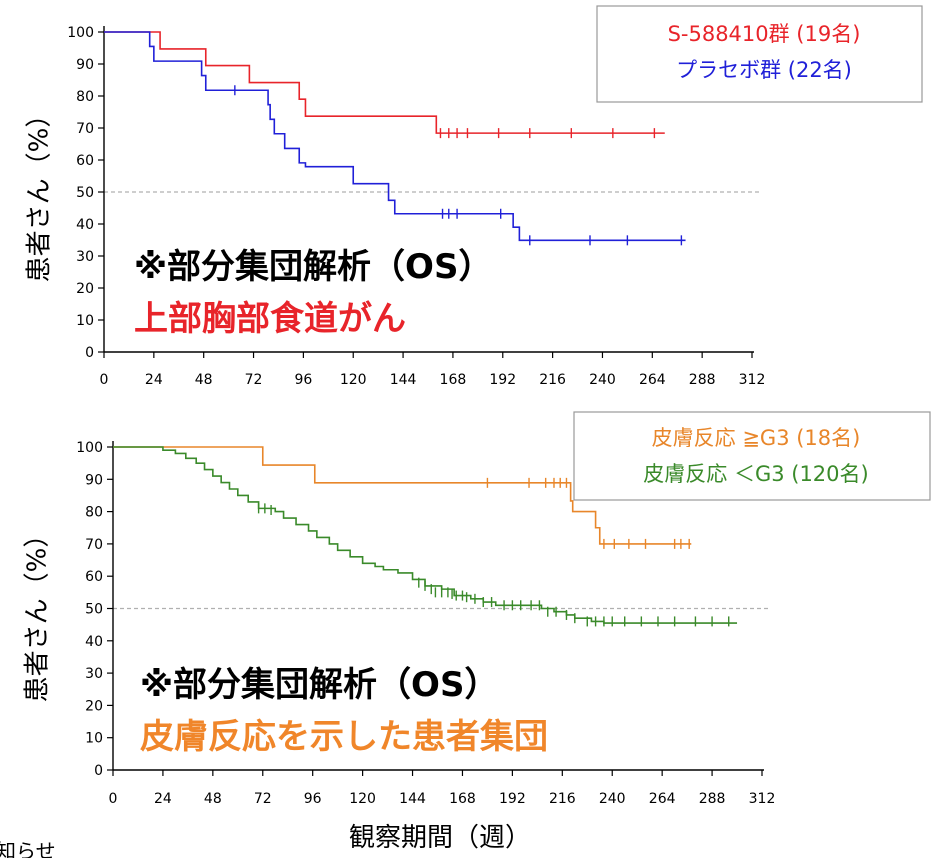  What do you see at coordinates (270, 319) in the screenshot?
I see `annotation-group-name: 上部胸部食道がん` at bounding box center [270, 319].